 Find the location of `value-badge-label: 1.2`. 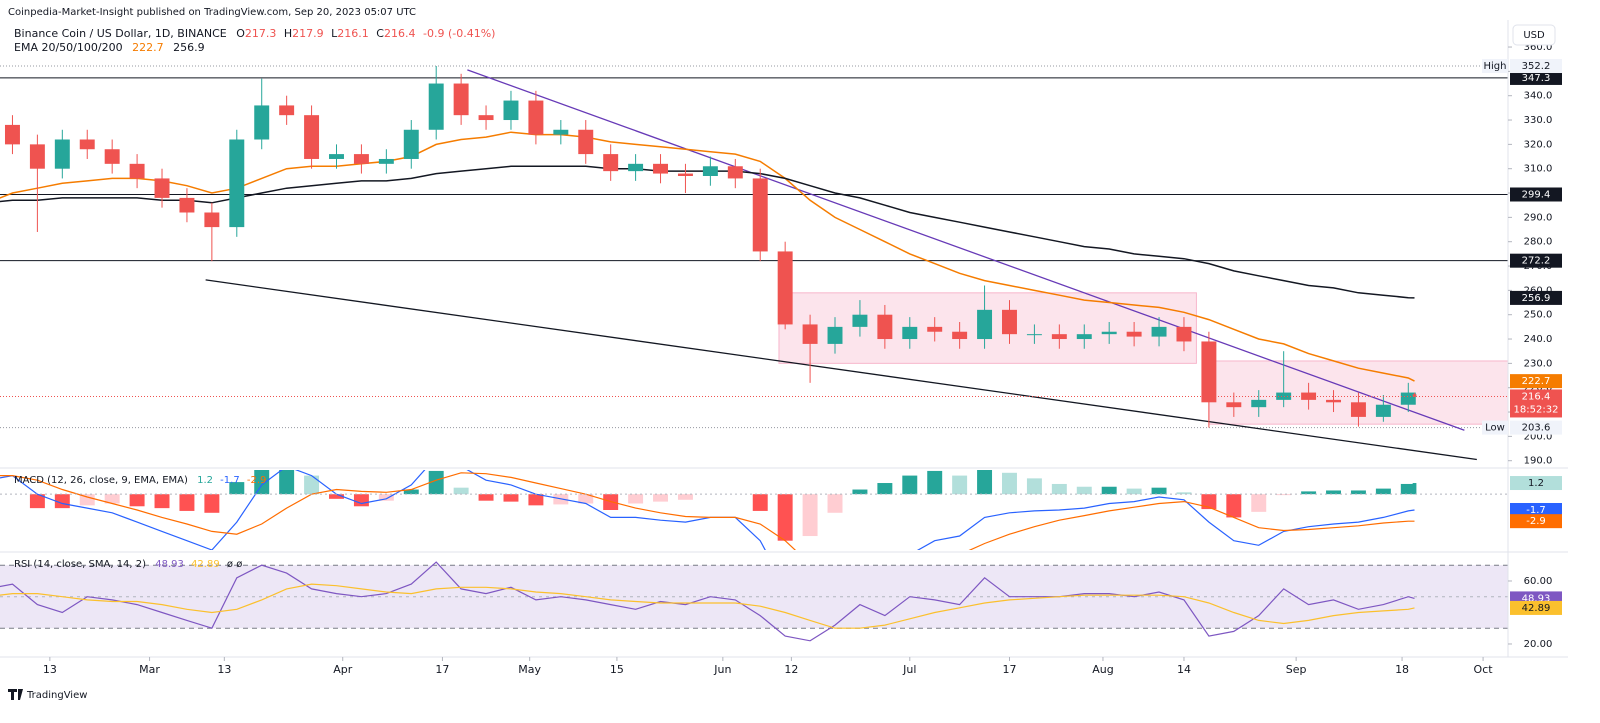

value-badge-label: 1.2 is located at coordinates (1536, 483).